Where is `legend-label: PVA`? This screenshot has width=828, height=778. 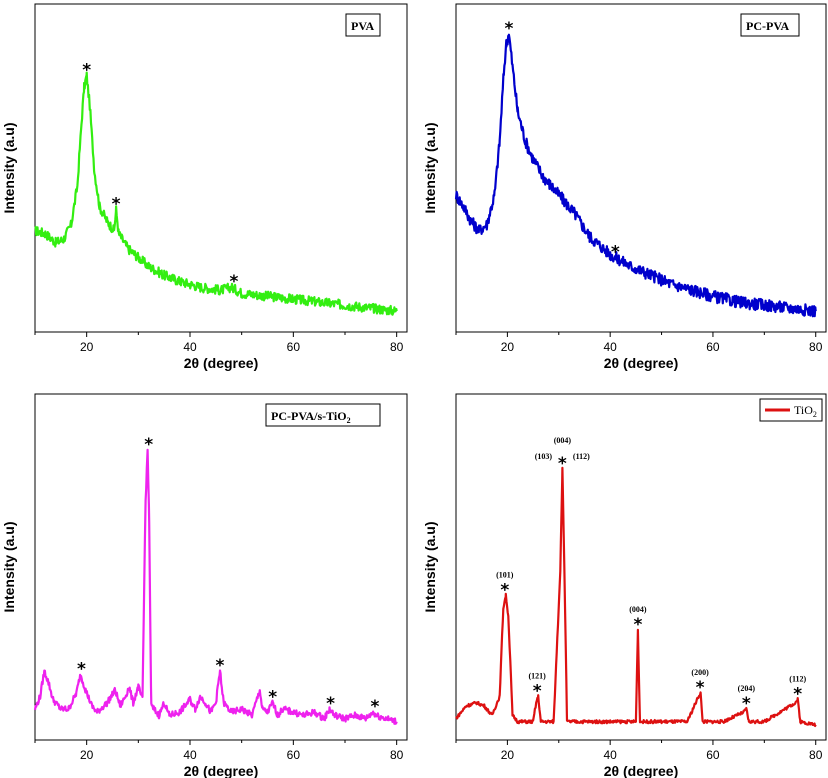
legend-label: PVA is located at coordinates (362, 26).